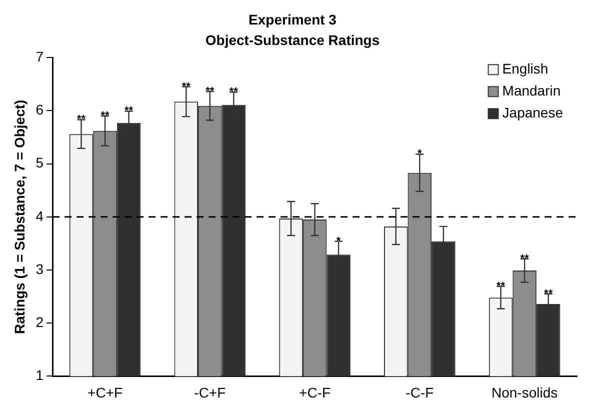 Image resolution: width=593 pixels, height=413 pixels. Describe the element at coordinates (40, 268) in the screenshot. I see `y-tick-label: 3` at that location.